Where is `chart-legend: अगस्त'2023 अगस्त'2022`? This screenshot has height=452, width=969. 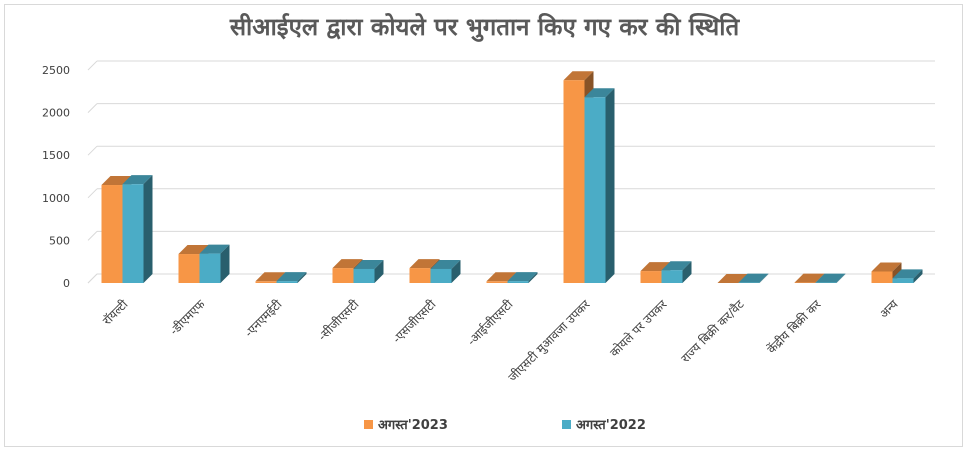 chart-legend: अगस्त'2023 अगस्त'2022 is located at coordinates (484, 425).